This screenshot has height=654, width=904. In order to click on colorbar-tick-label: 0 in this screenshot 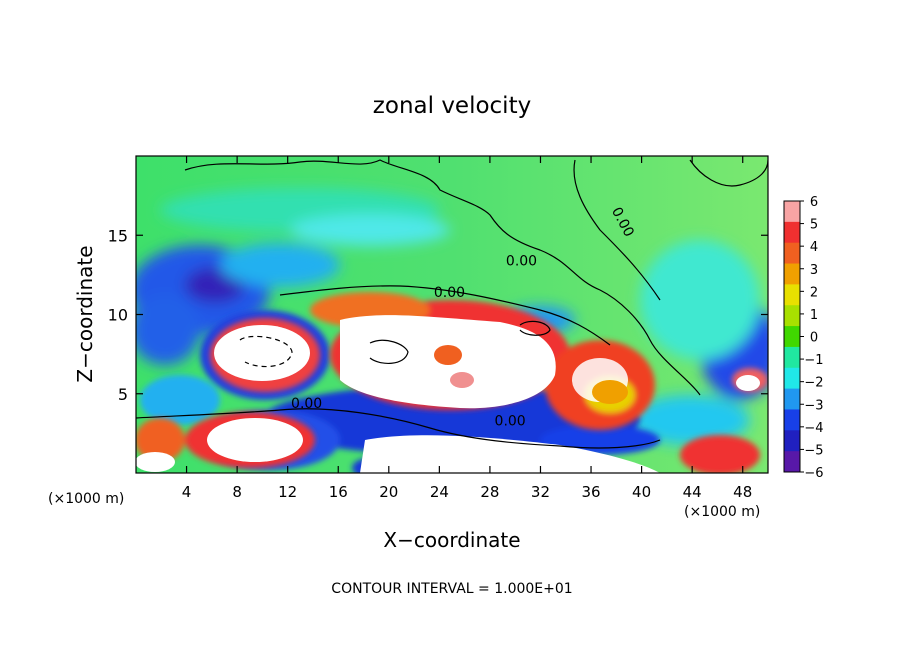, I will do `click(814, 338)`.